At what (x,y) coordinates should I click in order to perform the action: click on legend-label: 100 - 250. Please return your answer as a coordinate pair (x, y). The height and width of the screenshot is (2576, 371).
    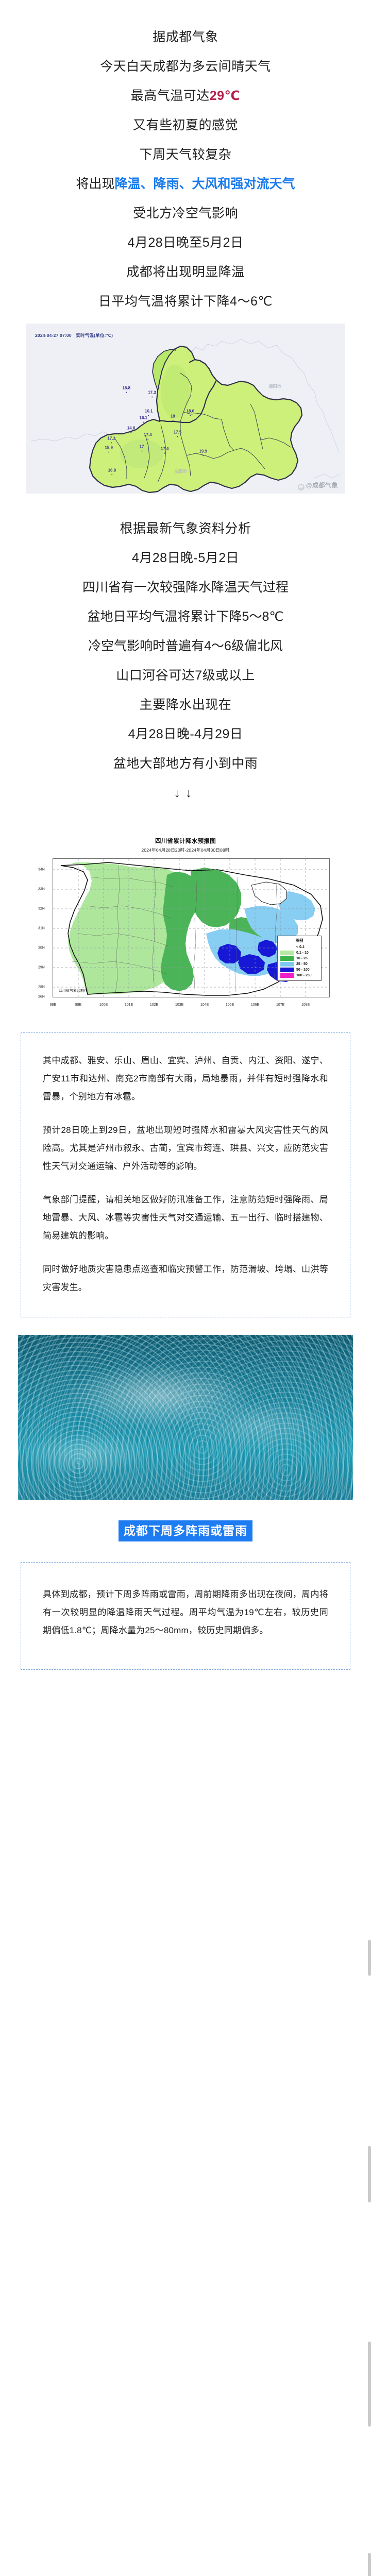
    Looking at the image, I should click on (304, 975).